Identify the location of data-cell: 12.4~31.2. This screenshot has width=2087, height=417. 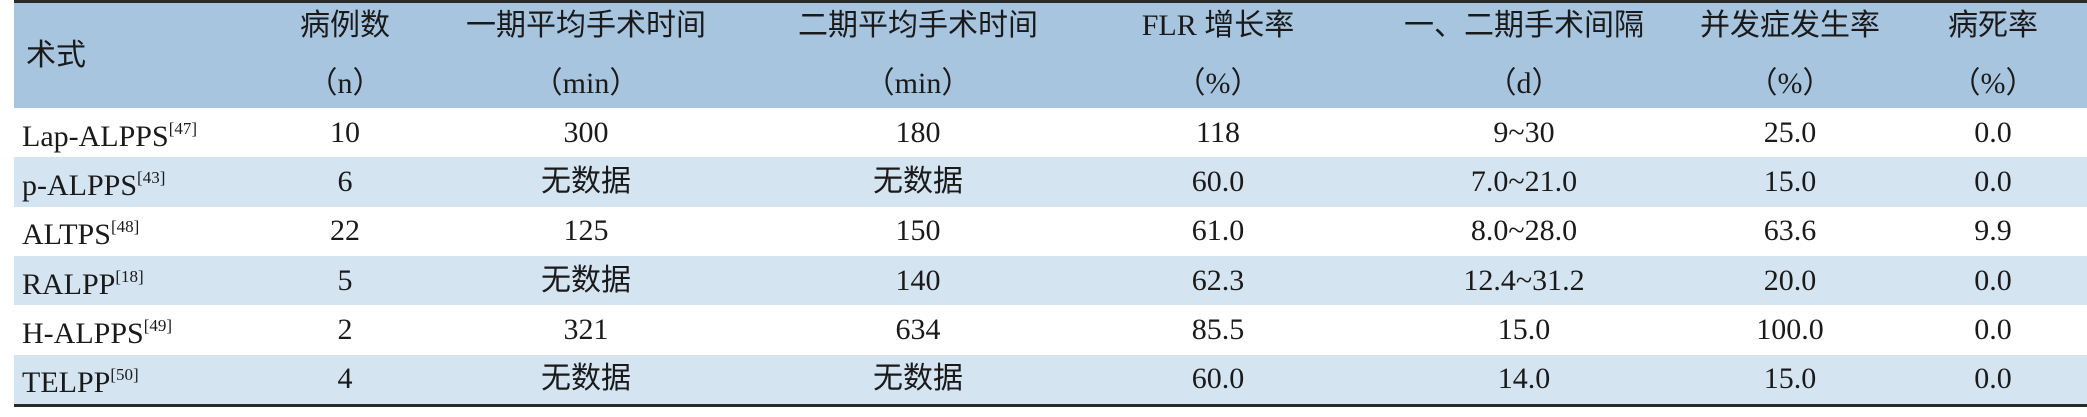
(1524, 280).